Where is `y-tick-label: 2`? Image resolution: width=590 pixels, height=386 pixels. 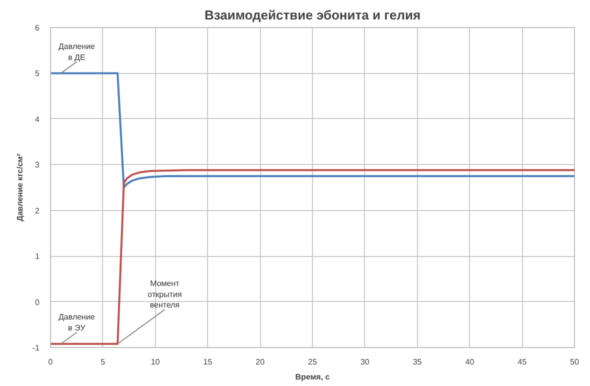 y-tick-label: 2 is located at coordinates (37, 211).